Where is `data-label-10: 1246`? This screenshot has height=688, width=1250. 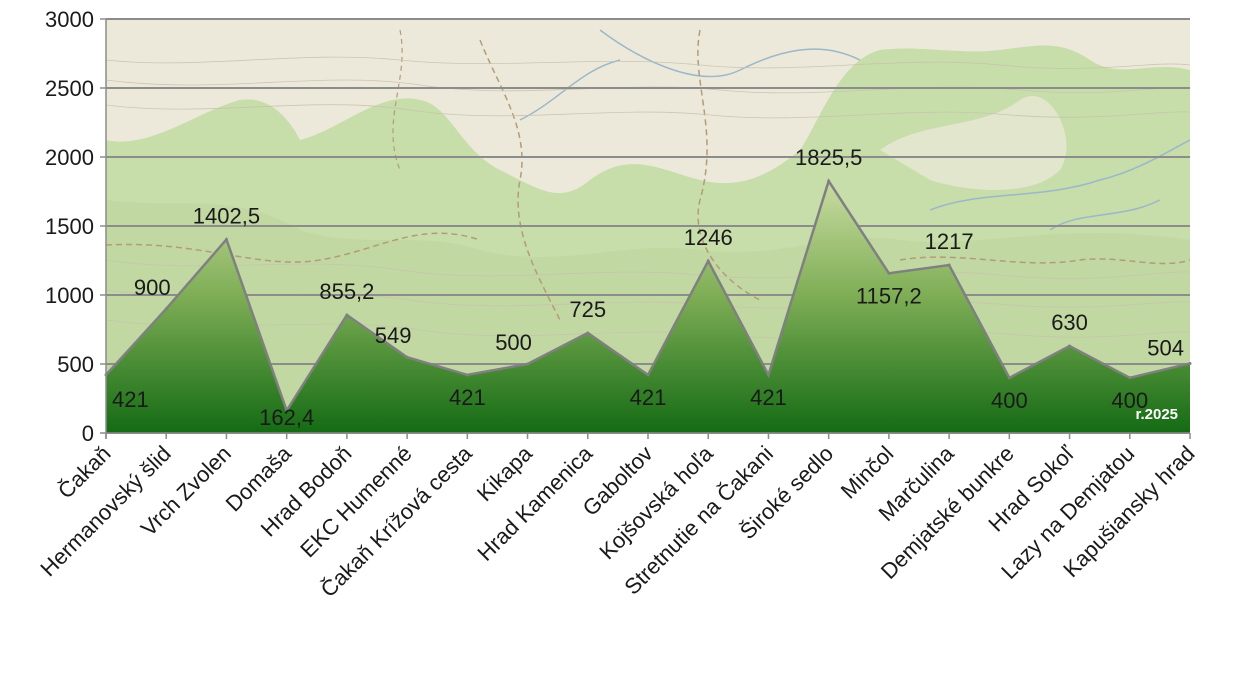
data-label-10: 1246 is located at coordinates (708, 237).